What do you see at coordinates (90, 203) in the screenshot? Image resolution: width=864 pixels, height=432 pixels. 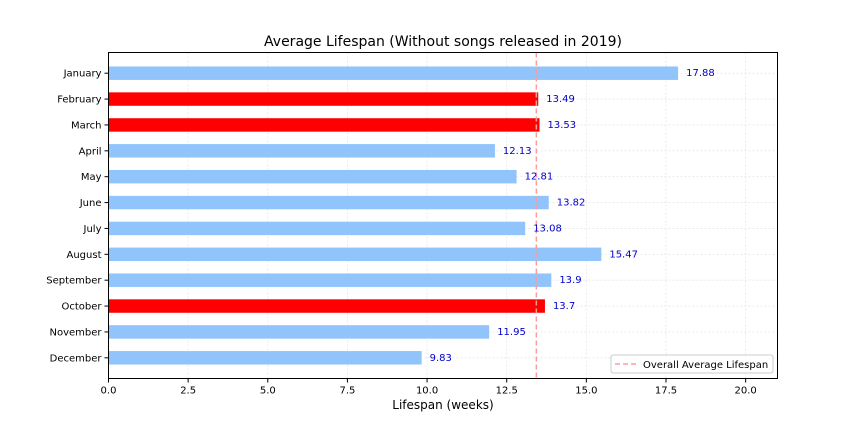 I see `y-tick-label-june: June` at bounding box center [90, 203].